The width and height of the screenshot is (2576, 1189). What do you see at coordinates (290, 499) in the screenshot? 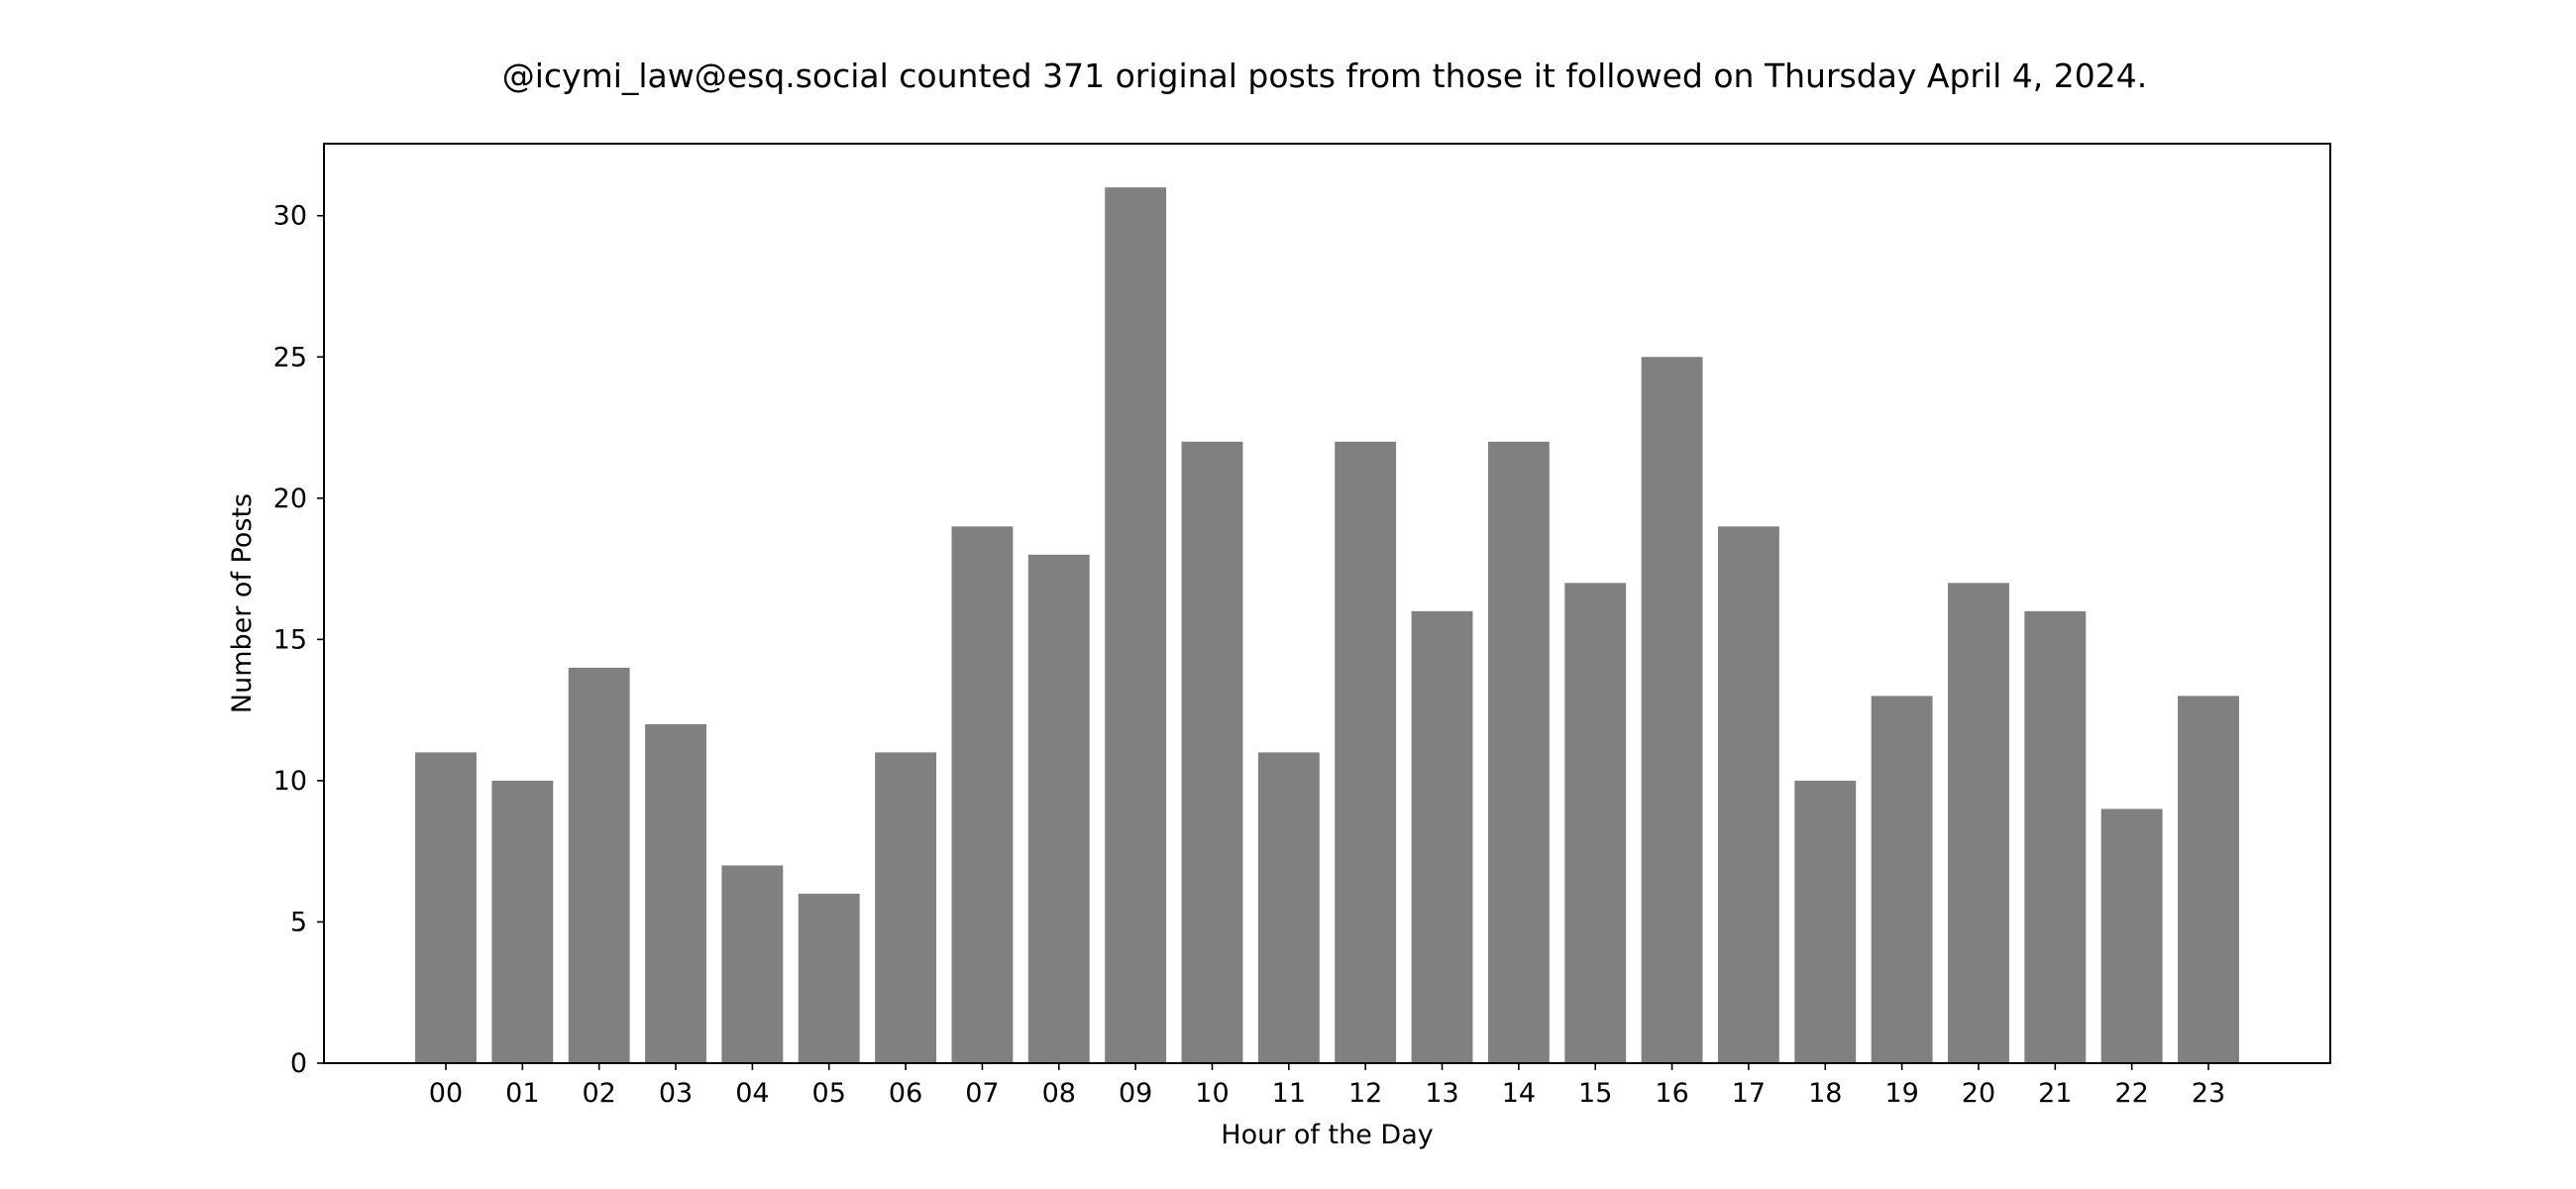
I see `y-tick-label: 20` at bounding box center [290, 499].